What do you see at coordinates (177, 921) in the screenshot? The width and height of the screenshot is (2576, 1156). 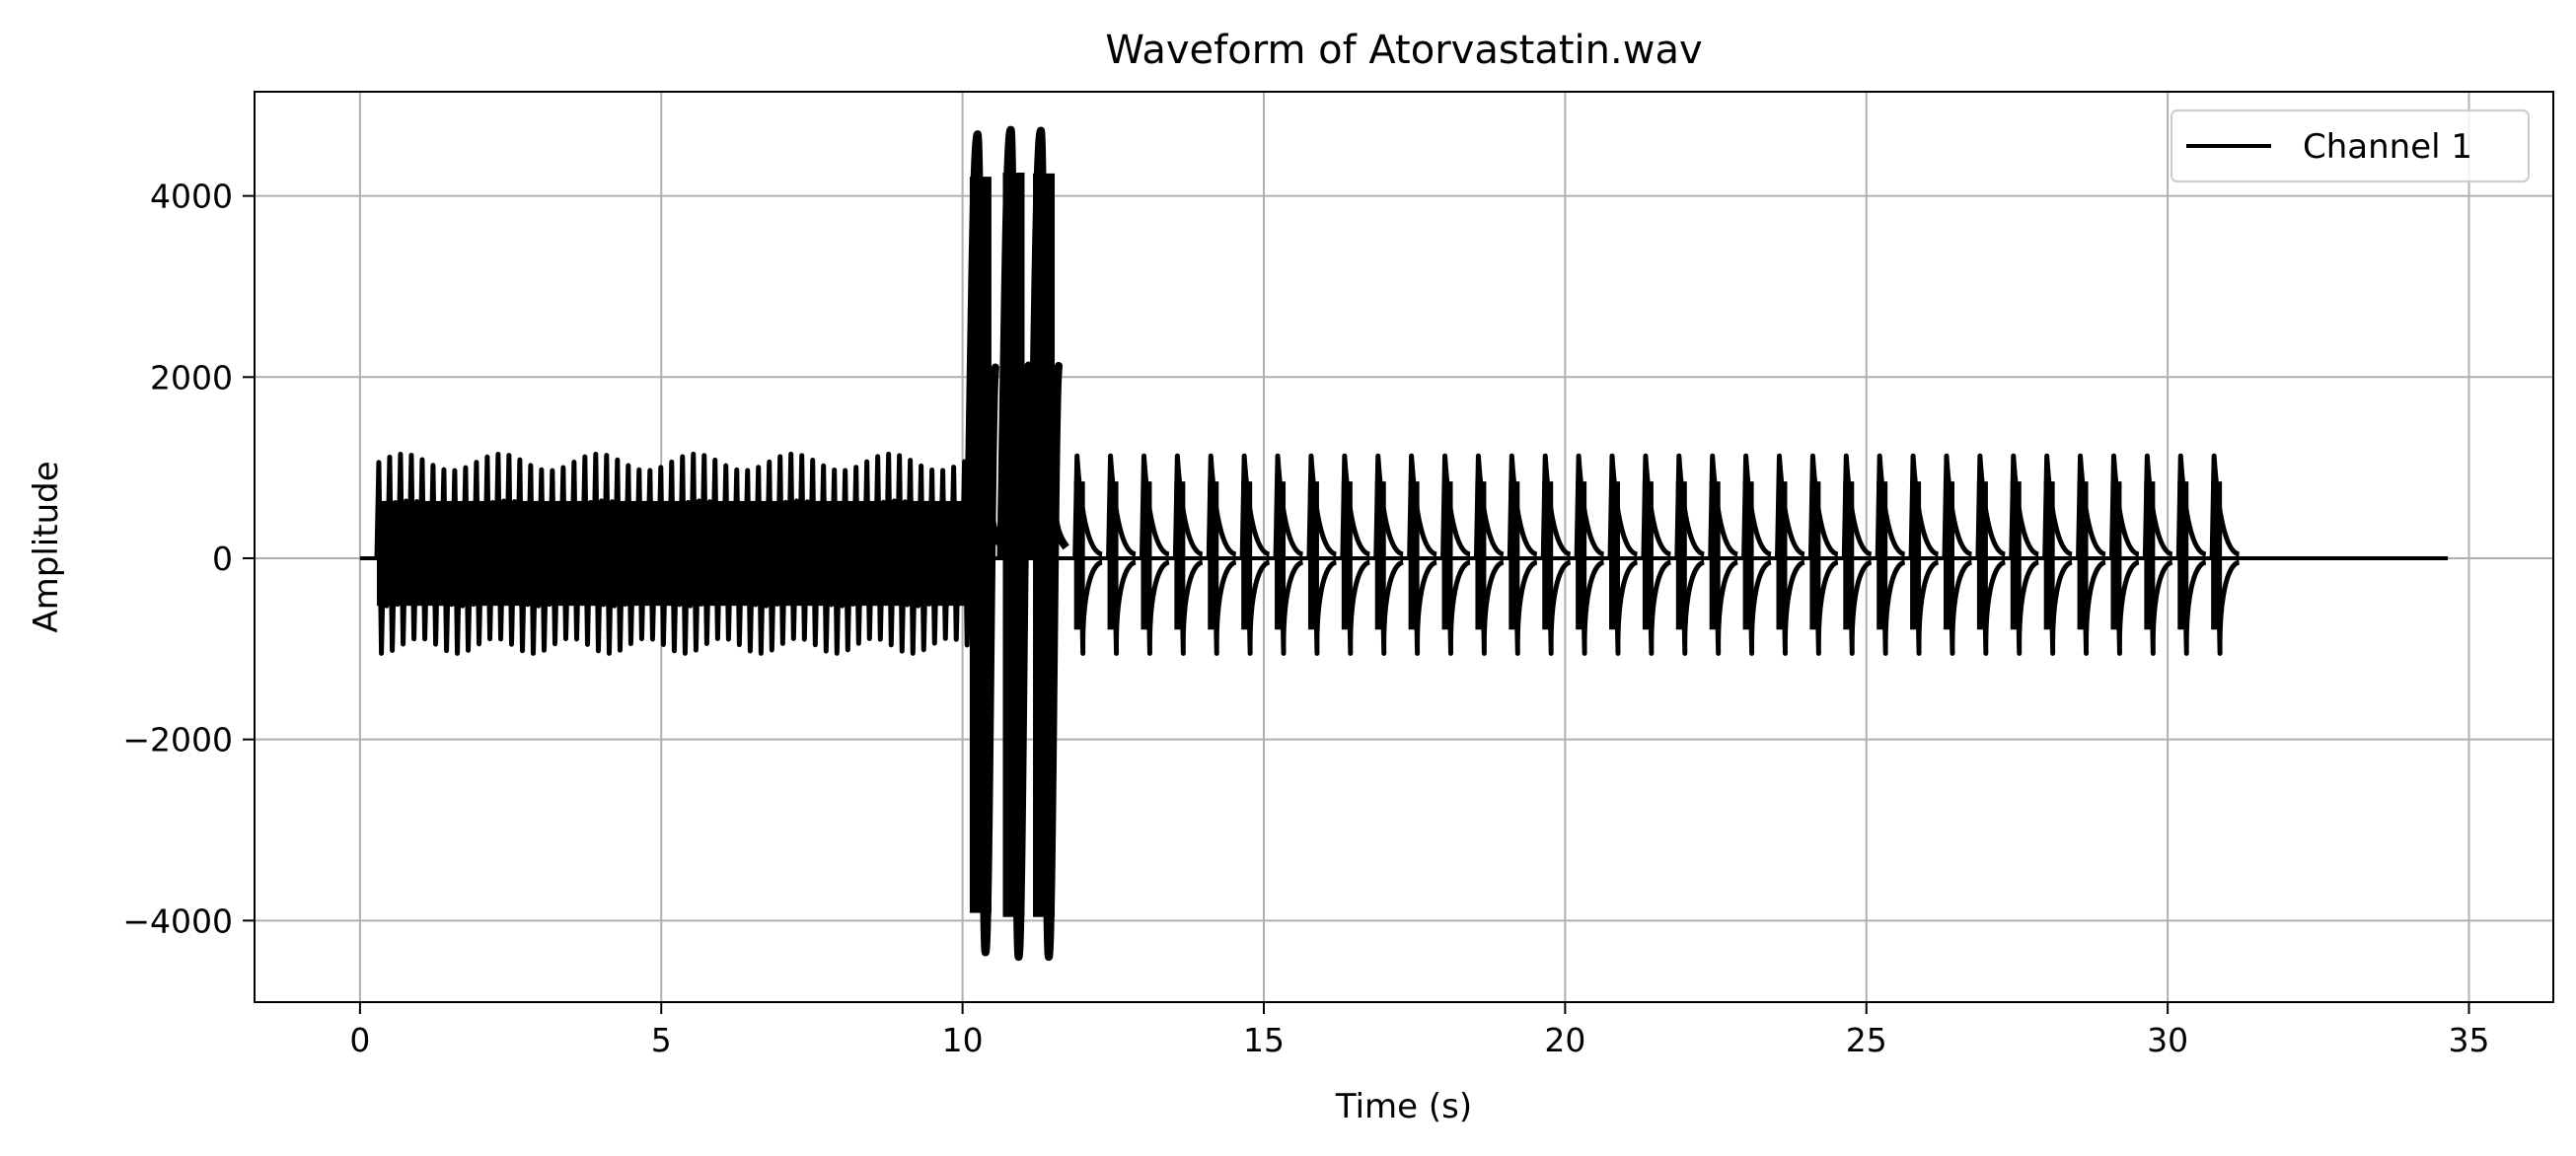 I see `y-tick-label: −4000` at bounding box center [177, 921].